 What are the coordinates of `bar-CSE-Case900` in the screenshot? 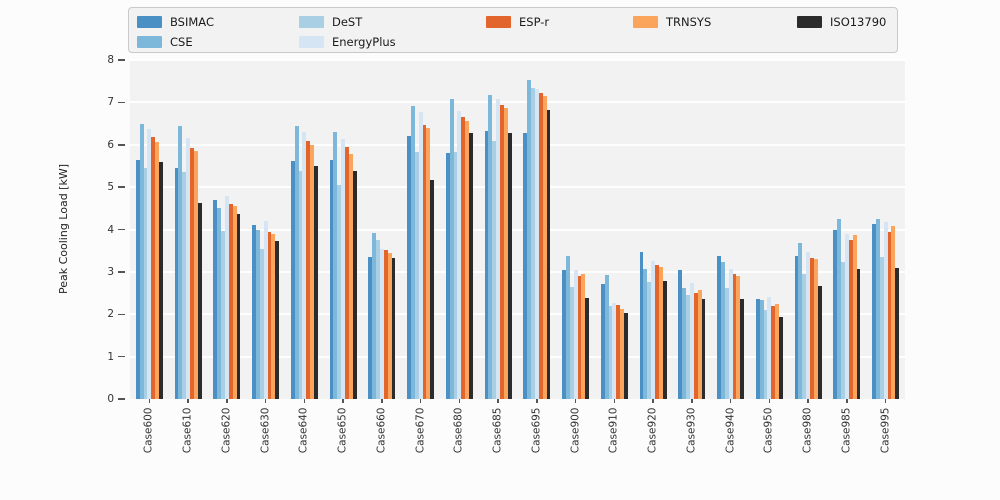 It's located at (567, 327).